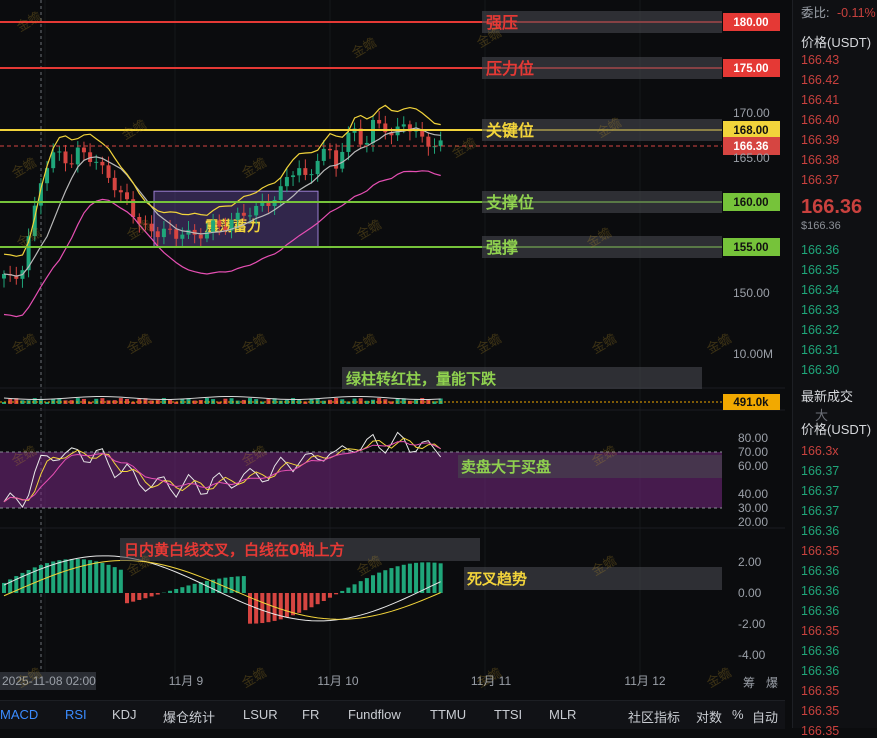  I want to click on tab-13: 自动, so click(765, 716).